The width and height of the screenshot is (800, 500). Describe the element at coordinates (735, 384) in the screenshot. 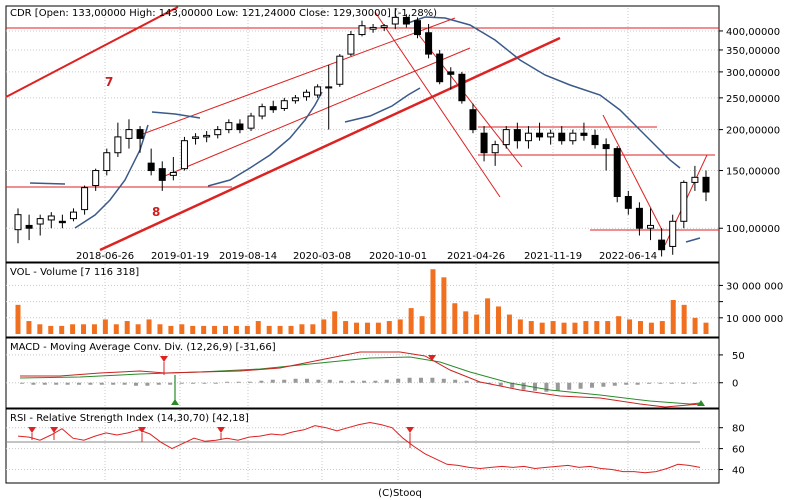

I see `macd-tick-label: 0` at that location.